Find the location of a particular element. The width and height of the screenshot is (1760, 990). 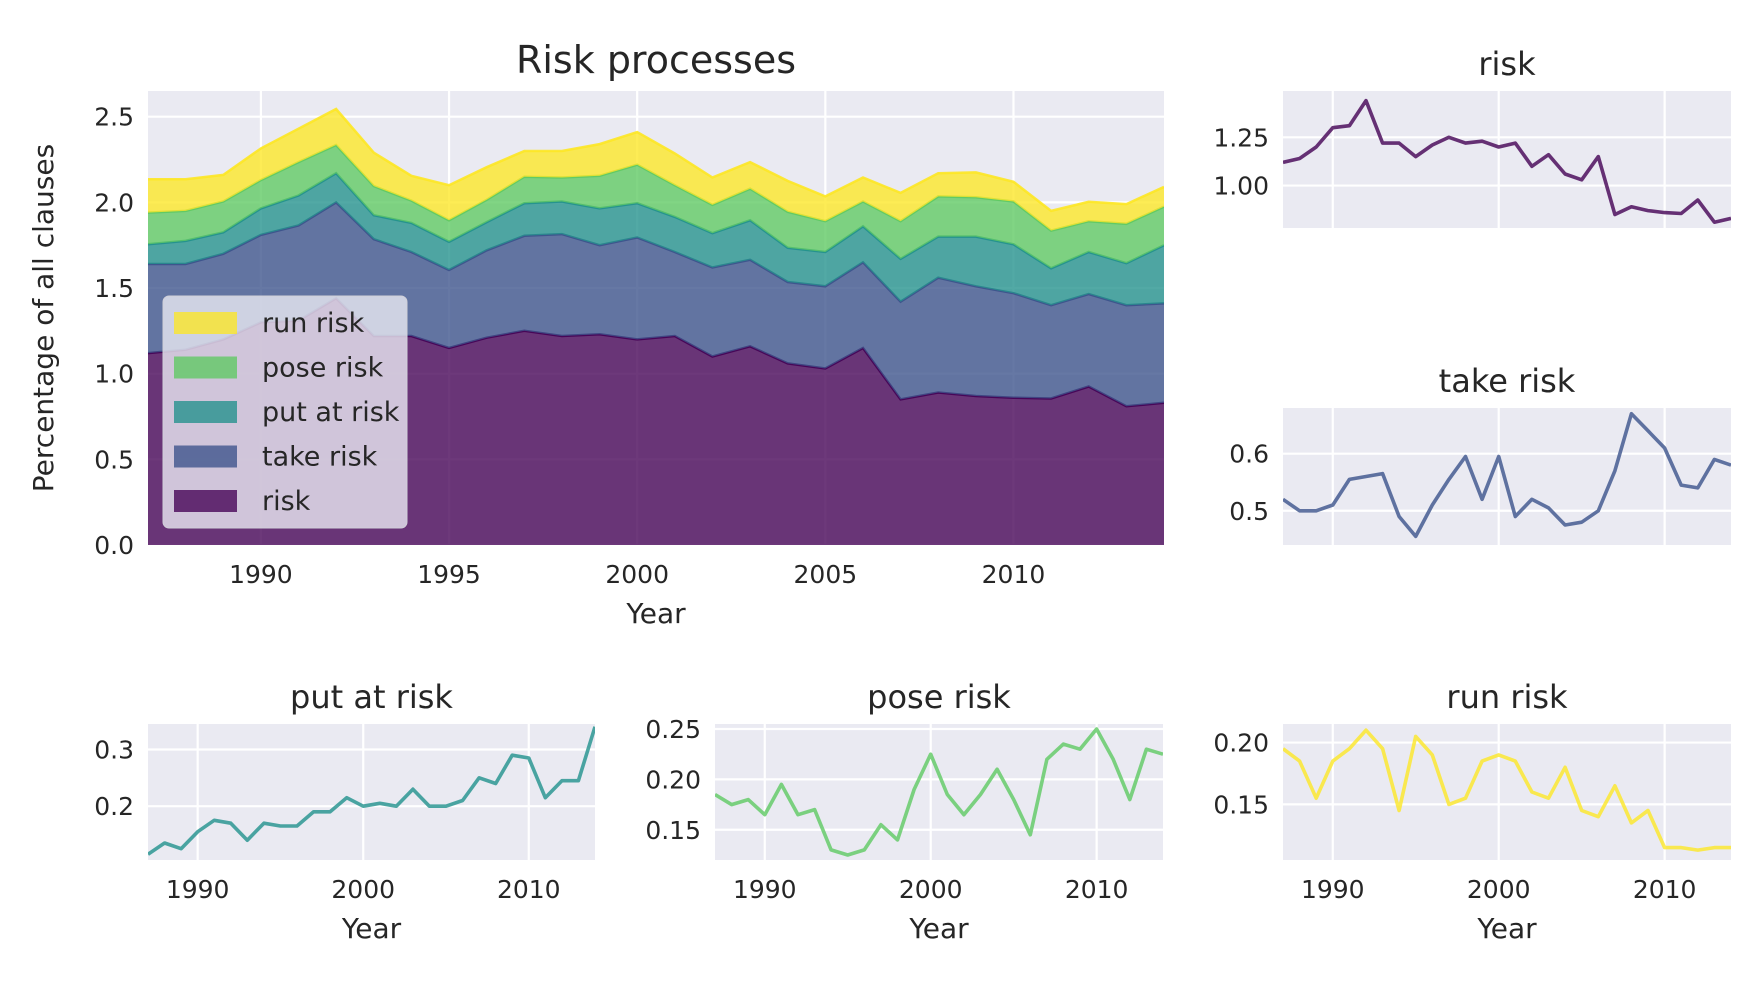

y-tick-label: 1.0 is located at coordinates (114, 374).